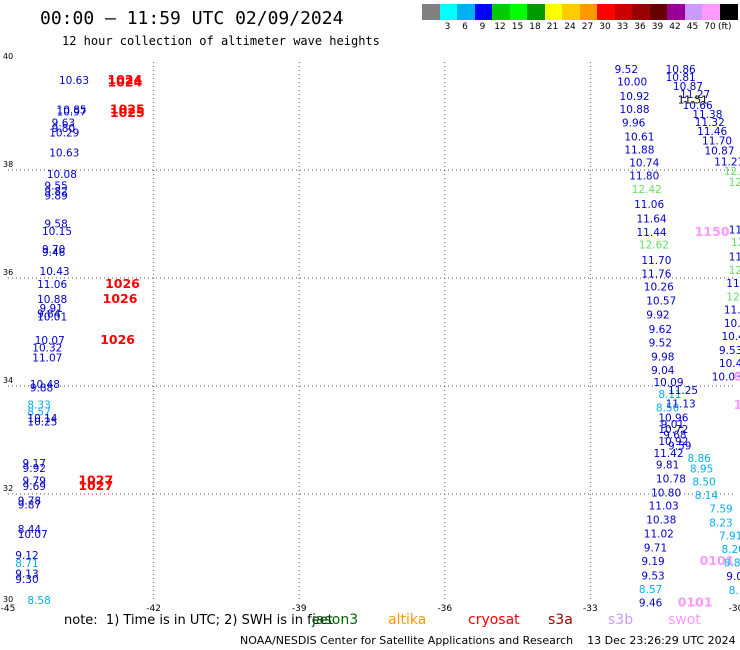  Describe the element at coordinates (668, 383) in the screenshot. I see `wave-height-label: 10.09` at that location.